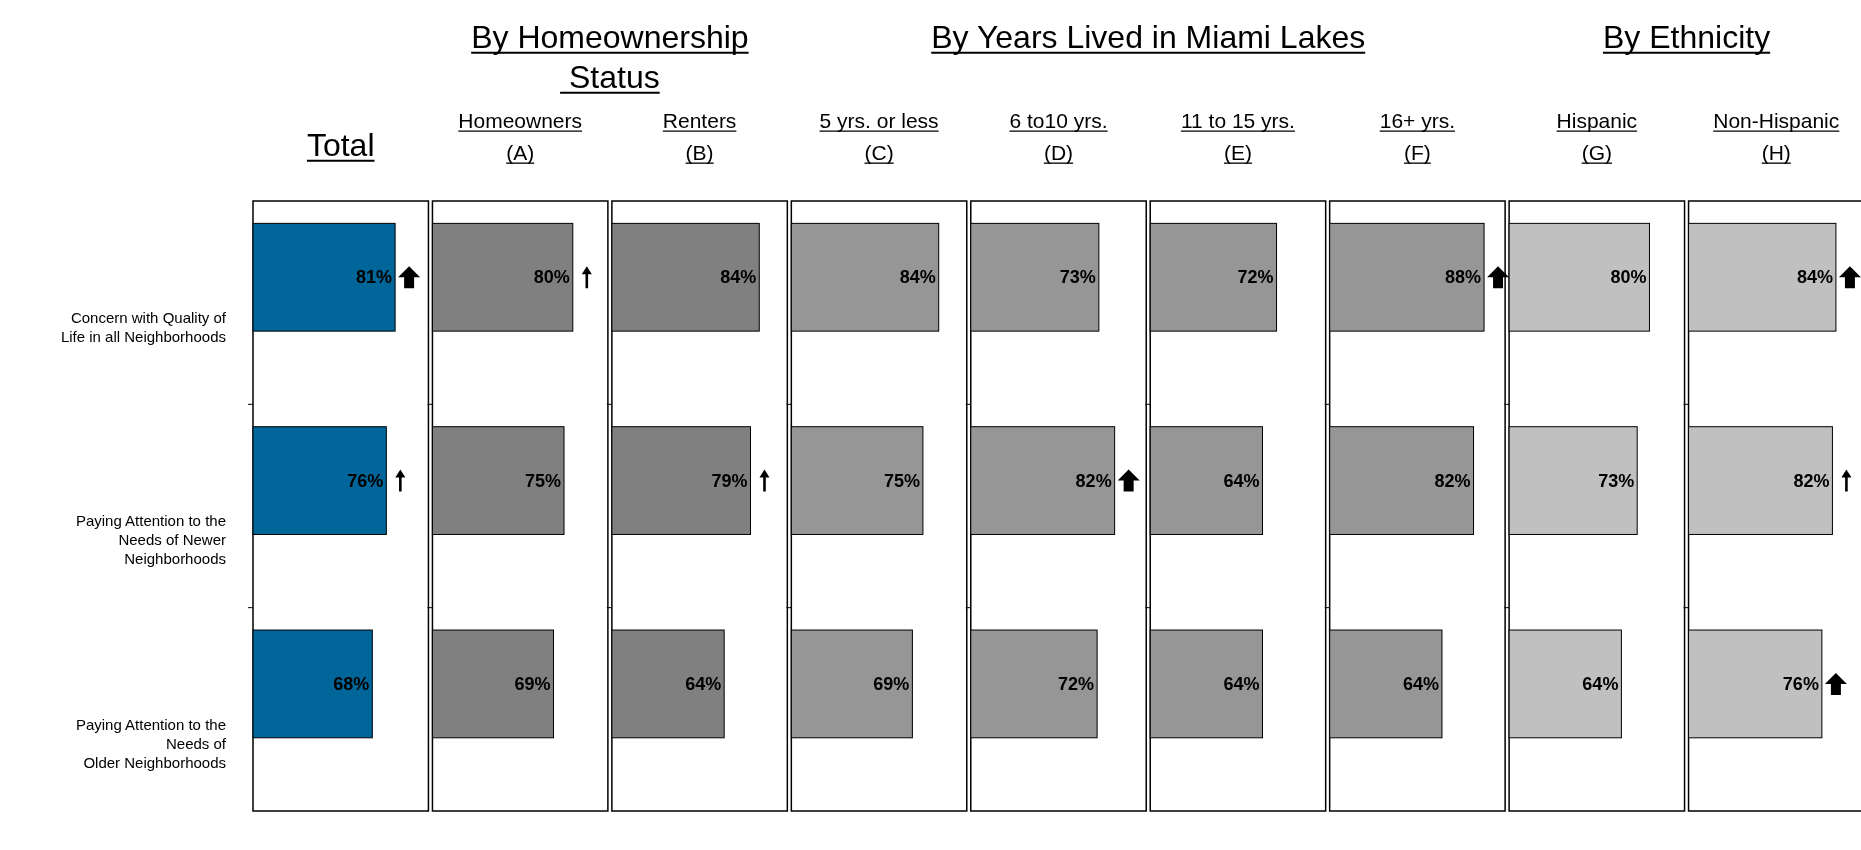 The width and height of the screenshot is (1861, 850). I want to click on chart-title: Renters (B), so click(699, 136).